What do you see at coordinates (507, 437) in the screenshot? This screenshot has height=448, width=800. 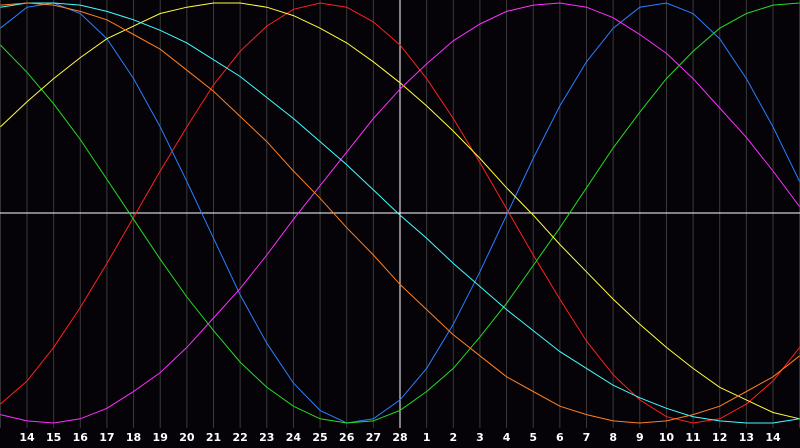 I see `x-tick-label: 4` at bounding box center [507, 437].